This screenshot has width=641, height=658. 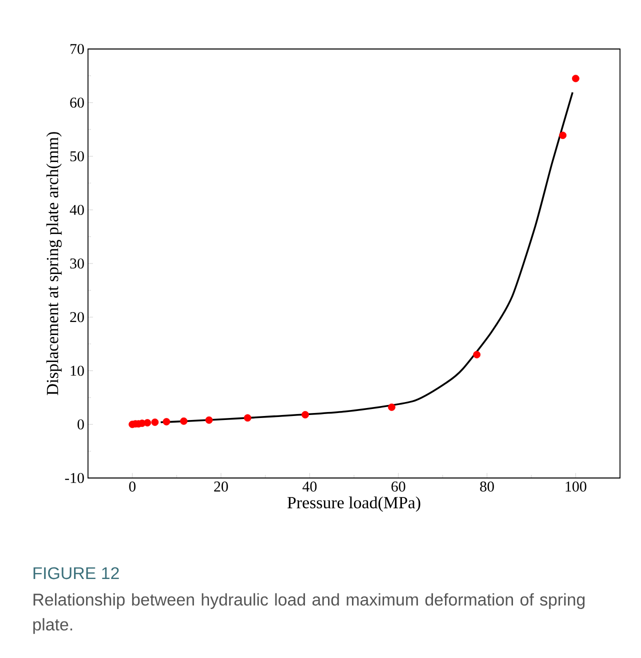 I want to click on x-tick-label: 20, so click(x=221, y=487).